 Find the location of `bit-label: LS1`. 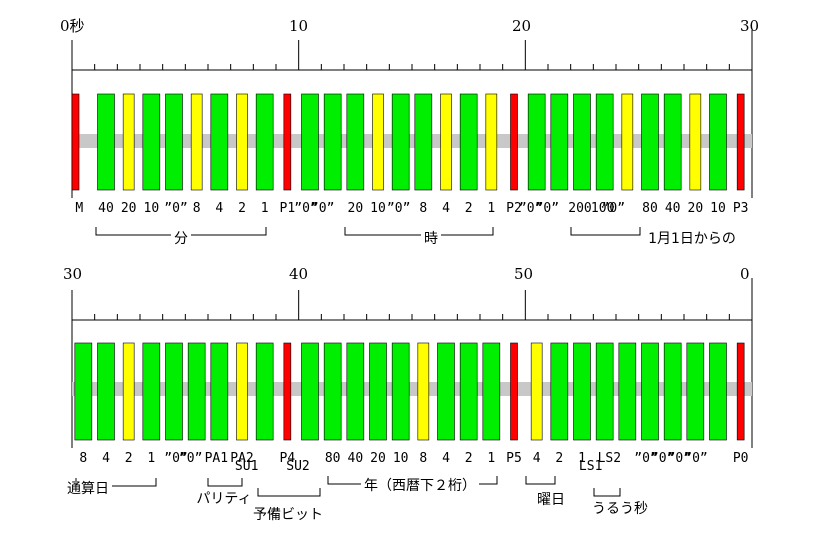

bit-label: LS1 is located at coordinates (590, 466).